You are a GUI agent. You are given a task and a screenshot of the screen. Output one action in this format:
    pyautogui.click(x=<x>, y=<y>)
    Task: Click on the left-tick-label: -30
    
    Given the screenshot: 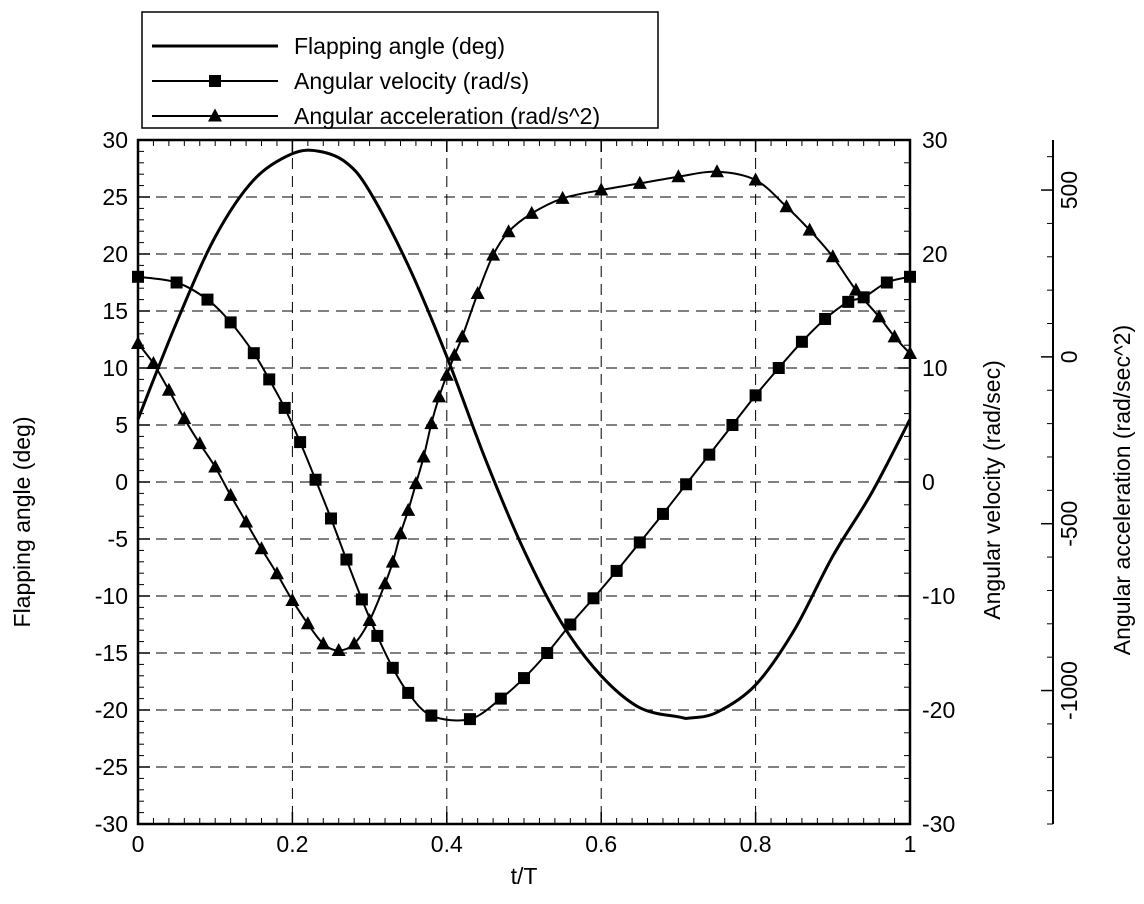 What is the action you would take?
    pyautogui.click(x=111, y=824)
    